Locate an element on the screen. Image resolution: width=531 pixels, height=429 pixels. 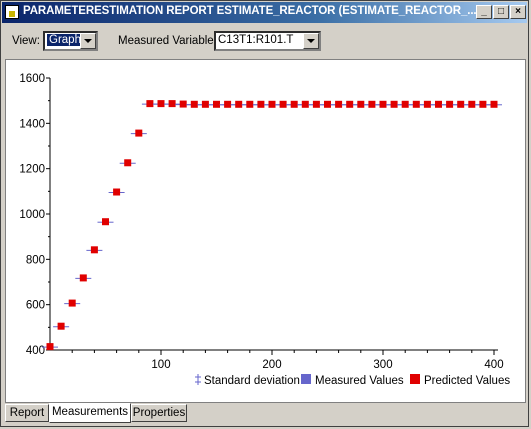
legend-predicted-values-label: Predicted Values is located at coordinates (467, 381).